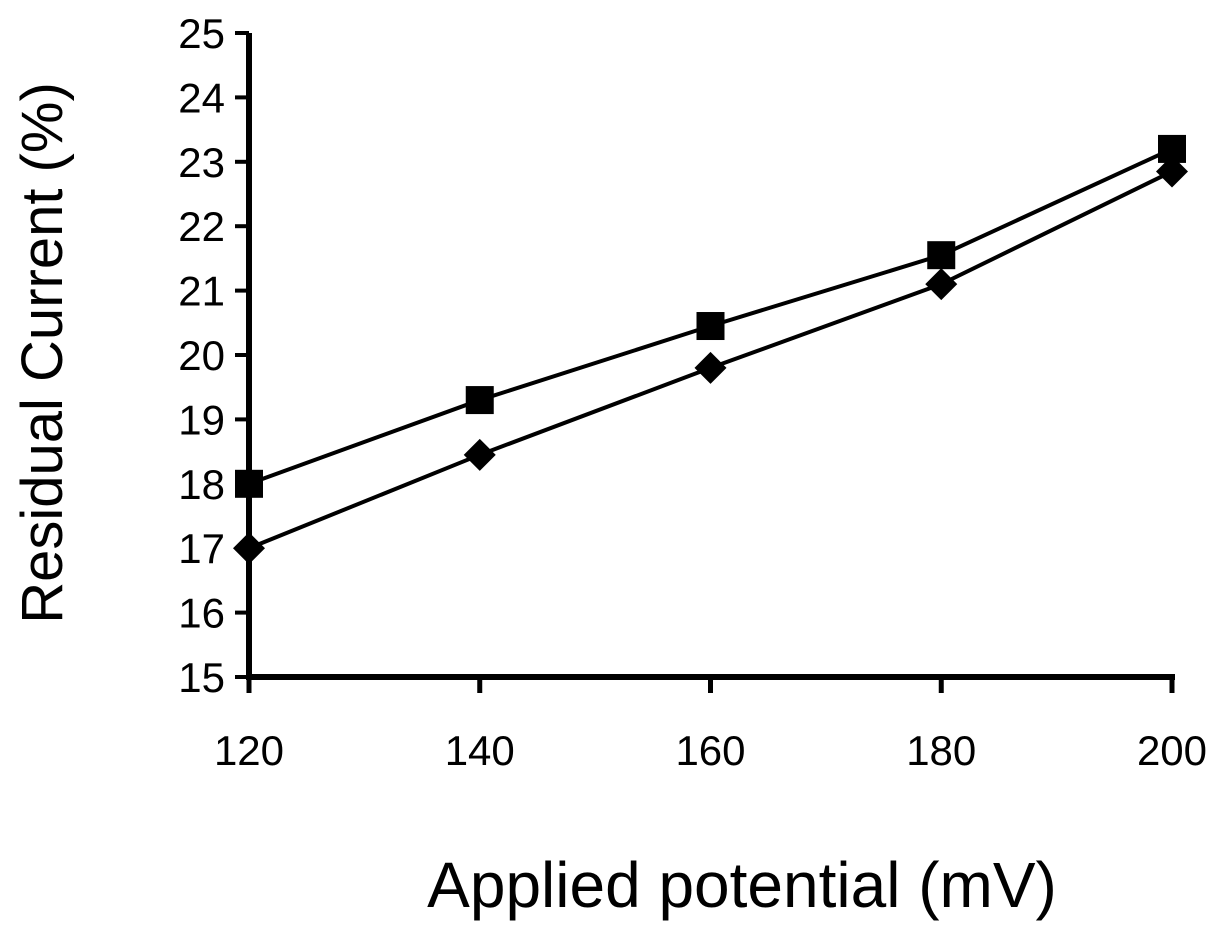 The width and height of the screenshot is (1210, 928). What do you see at coordinates (201, 677) in the screenshot?
I see `y-tick-label: 15` at bounding box center [201, 677].